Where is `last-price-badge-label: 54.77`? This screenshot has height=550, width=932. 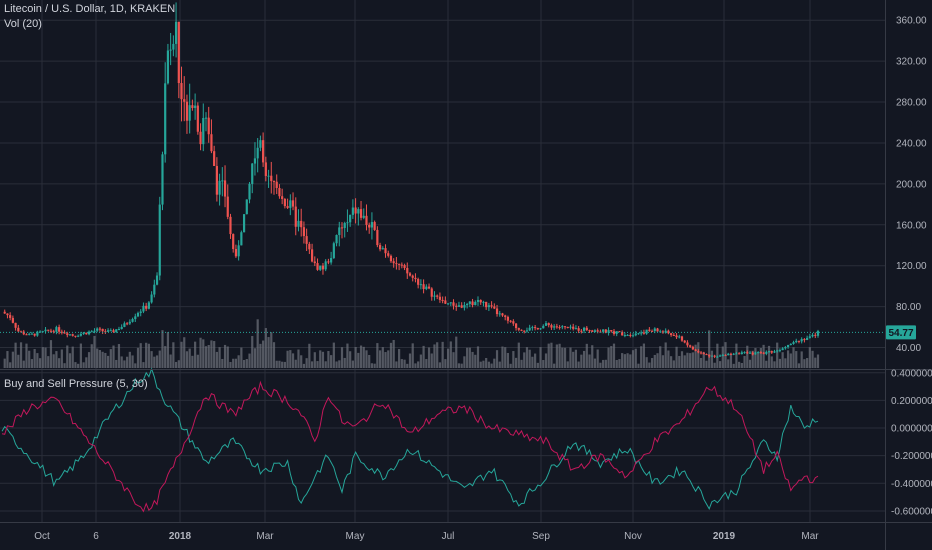
last-price-badge-label: 54.77 is located at coordinates (900, 333).